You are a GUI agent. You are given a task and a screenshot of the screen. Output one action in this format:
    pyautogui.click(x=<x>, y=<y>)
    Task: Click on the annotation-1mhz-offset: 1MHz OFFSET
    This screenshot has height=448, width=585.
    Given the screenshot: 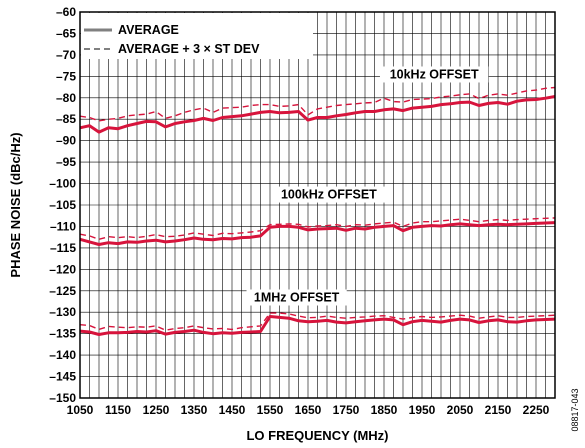 What is the action you would take?
    pyautogui.click(x=297, y=298)
    